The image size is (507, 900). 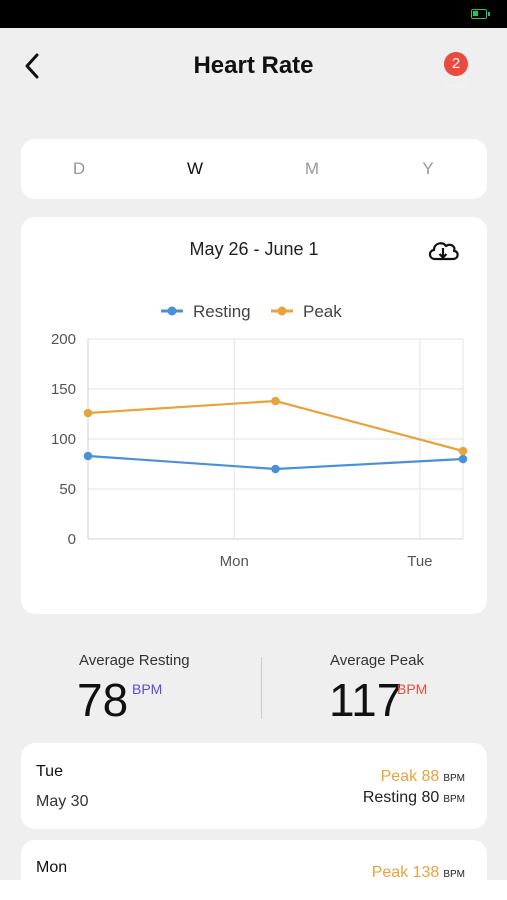 I want to click on notifications-button: 2, so click(x=455, y=72).